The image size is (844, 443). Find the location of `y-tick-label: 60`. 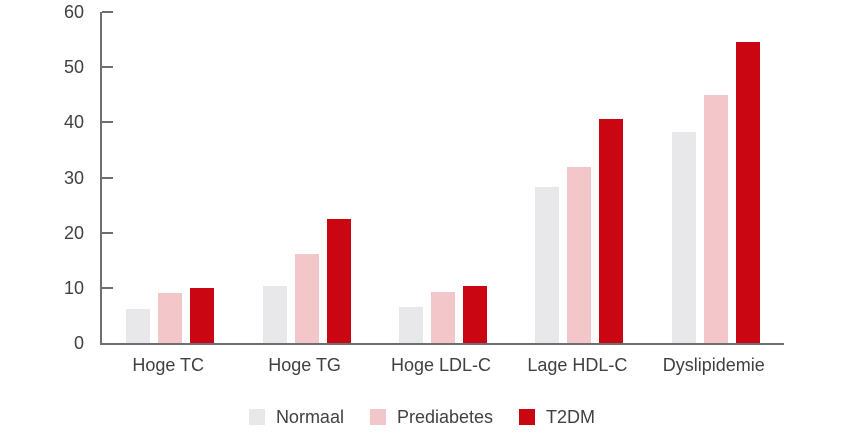

y-tick-label: 60 is located at coordinates (73, 12).